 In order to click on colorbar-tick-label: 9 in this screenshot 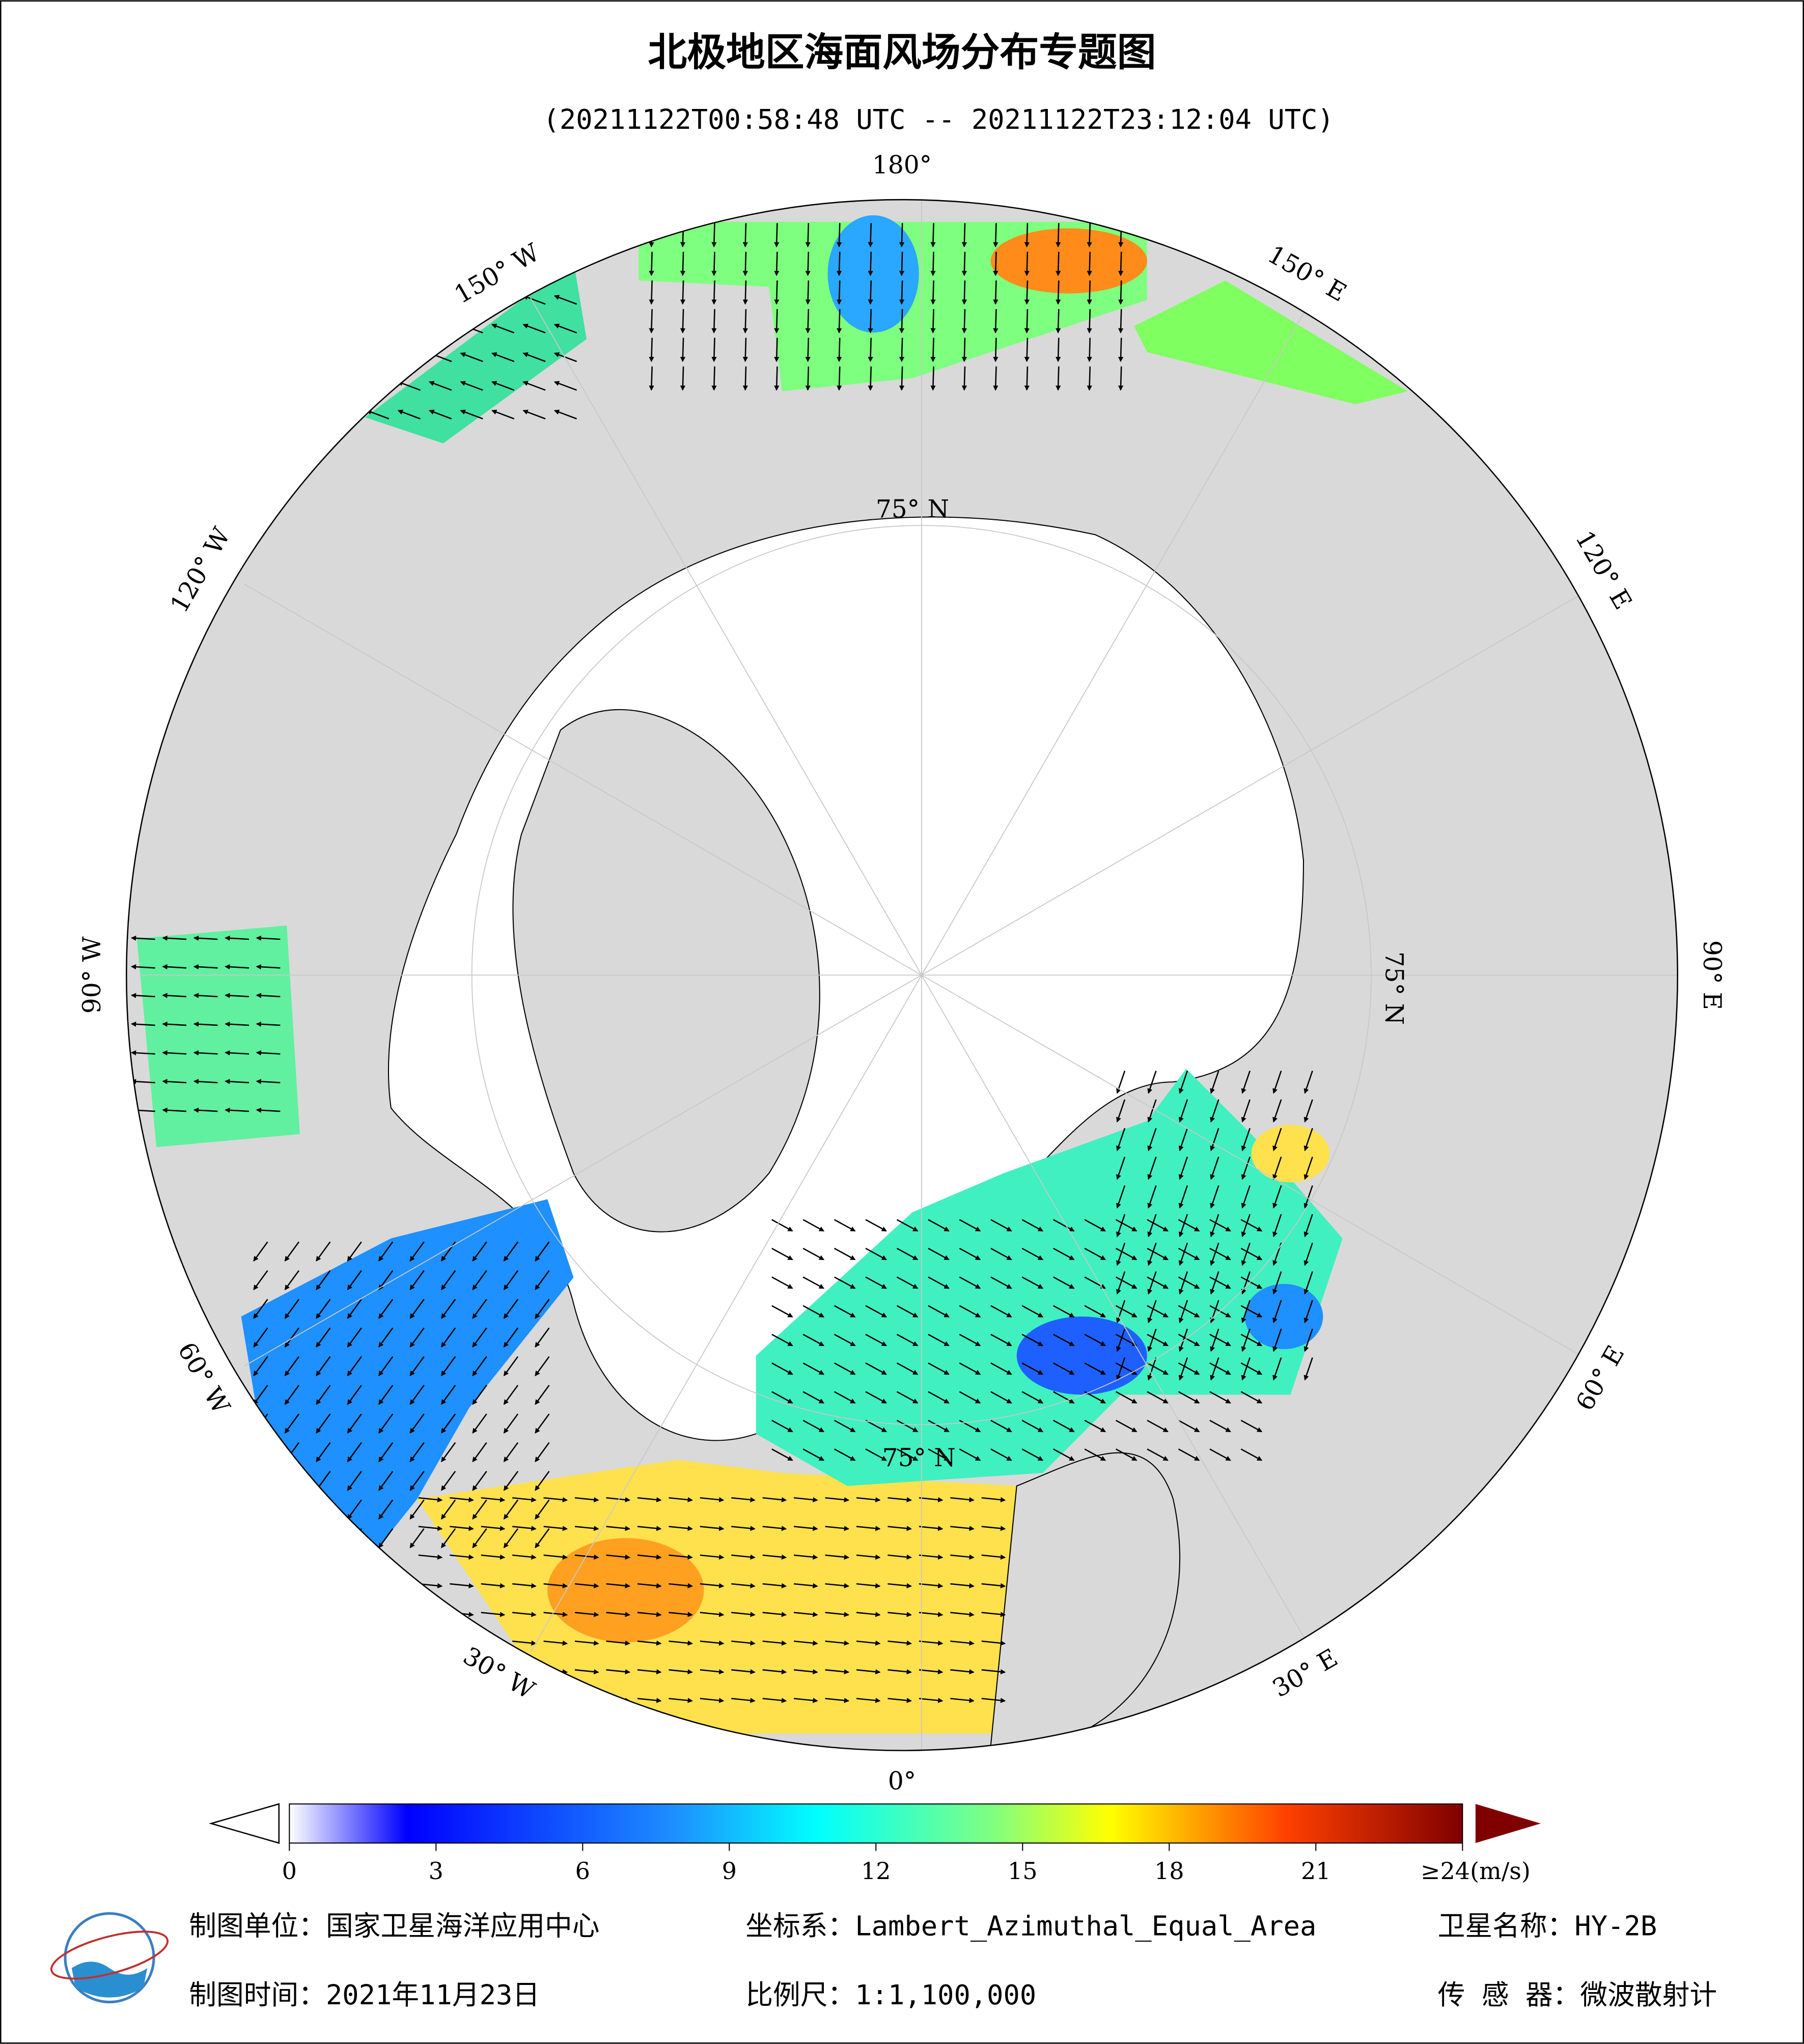, I will do `click(729, 1871)`.